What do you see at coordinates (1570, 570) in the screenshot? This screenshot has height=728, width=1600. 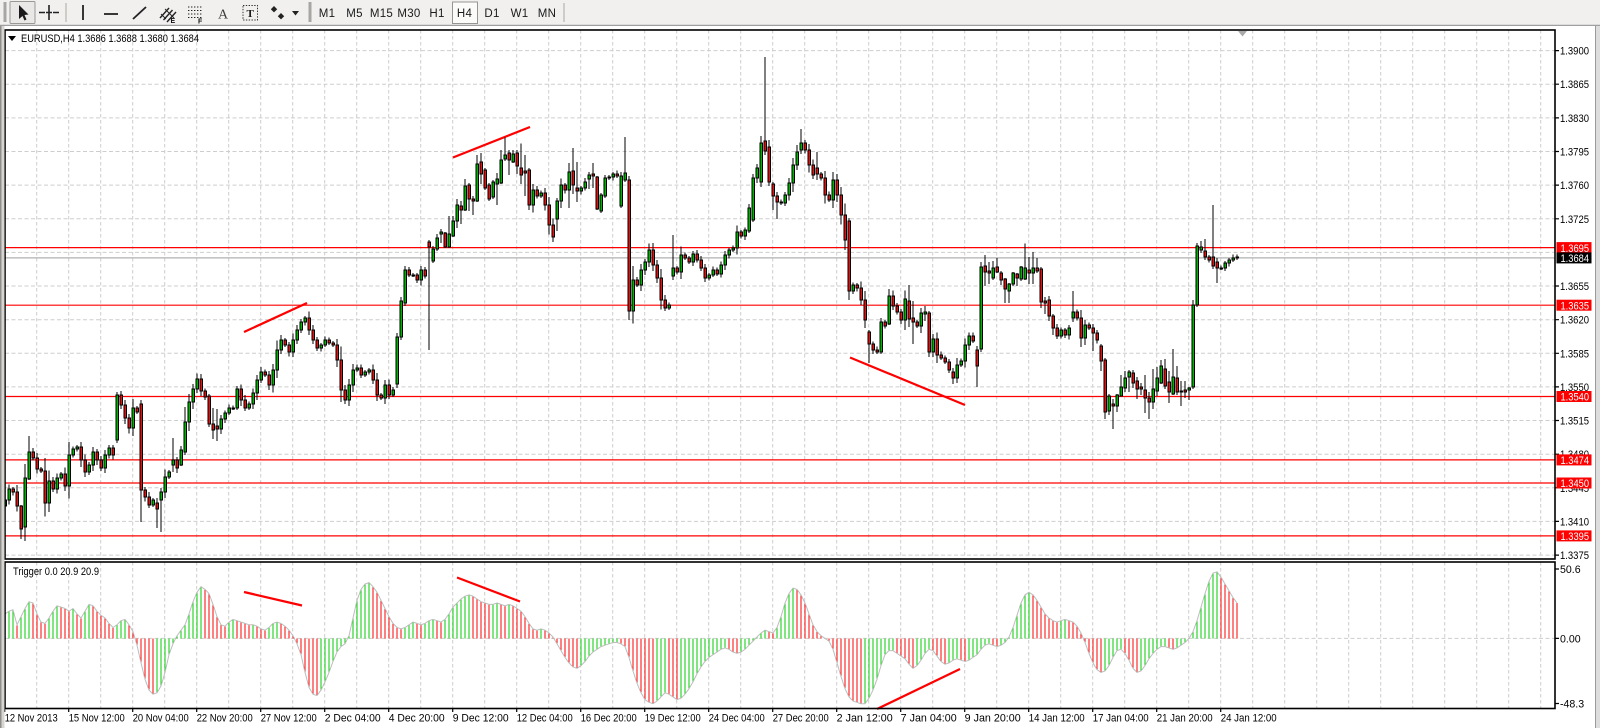 I see `svg-text: 50.6` at bounding box center [1570, 570].